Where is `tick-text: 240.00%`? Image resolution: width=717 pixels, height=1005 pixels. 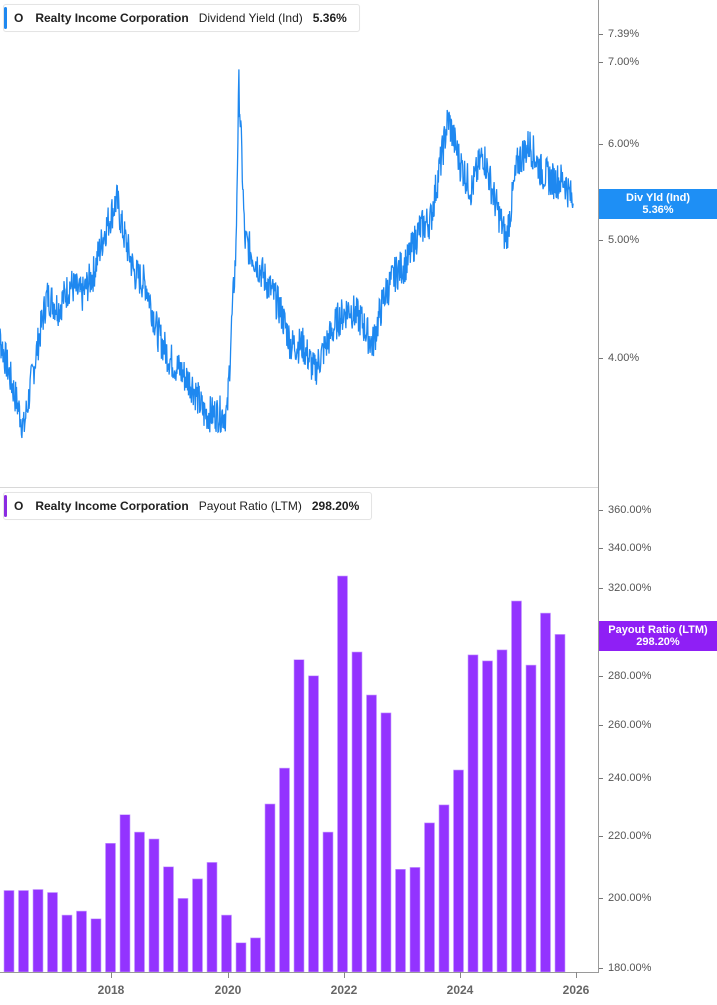 tick-text: 240.00% is located at coordinates (630, 778).